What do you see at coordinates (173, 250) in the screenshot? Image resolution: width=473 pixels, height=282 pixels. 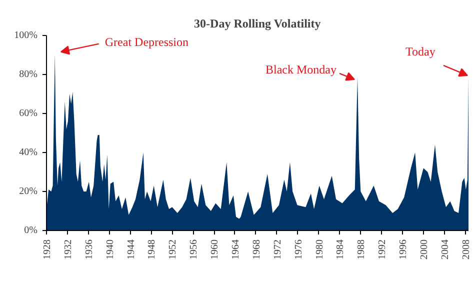 I see `x-tick-label: 1952` at bounding box center [173, 250].